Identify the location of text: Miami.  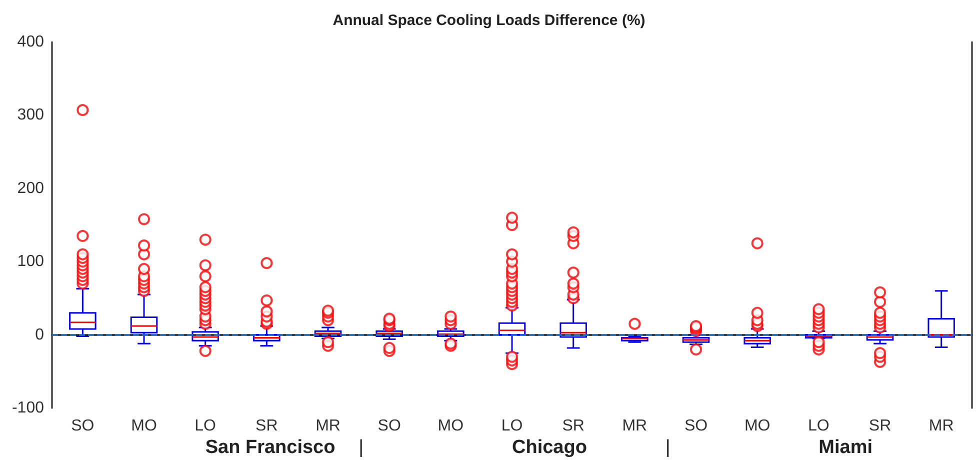
(845, 447).